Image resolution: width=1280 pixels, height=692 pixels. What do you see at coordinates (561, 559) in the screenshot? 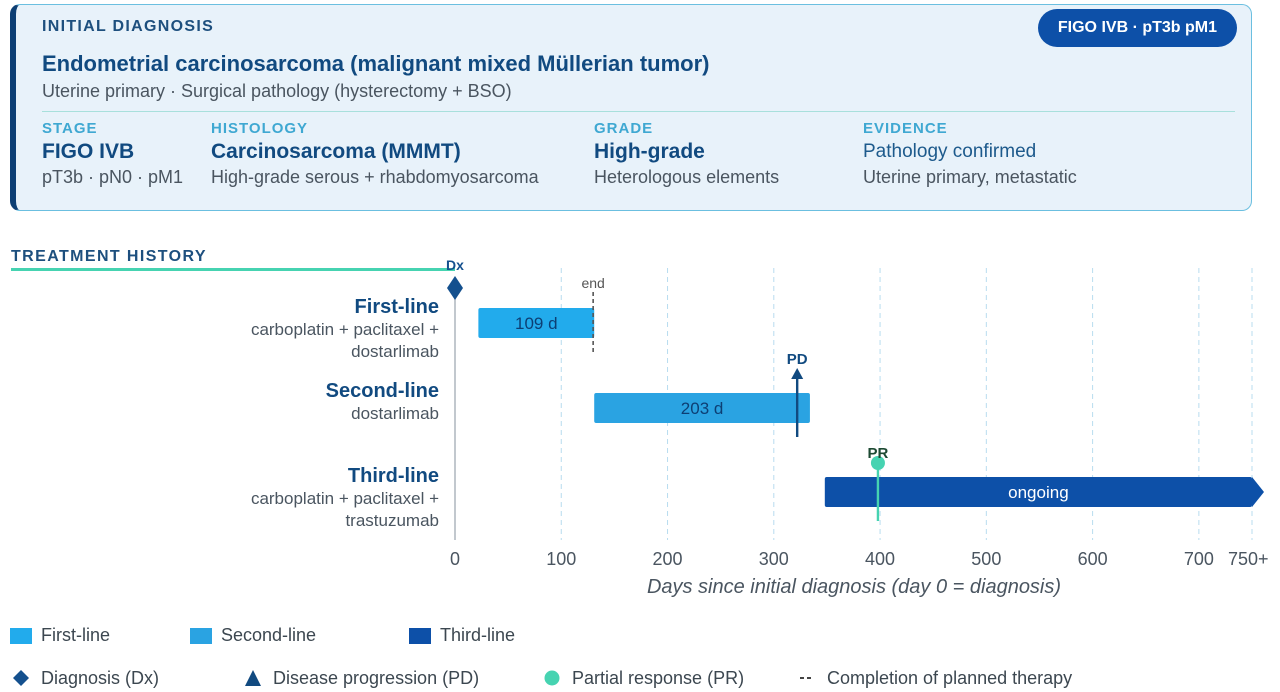
I see `x-tick-label: 100` at bounding box center [561, 559].